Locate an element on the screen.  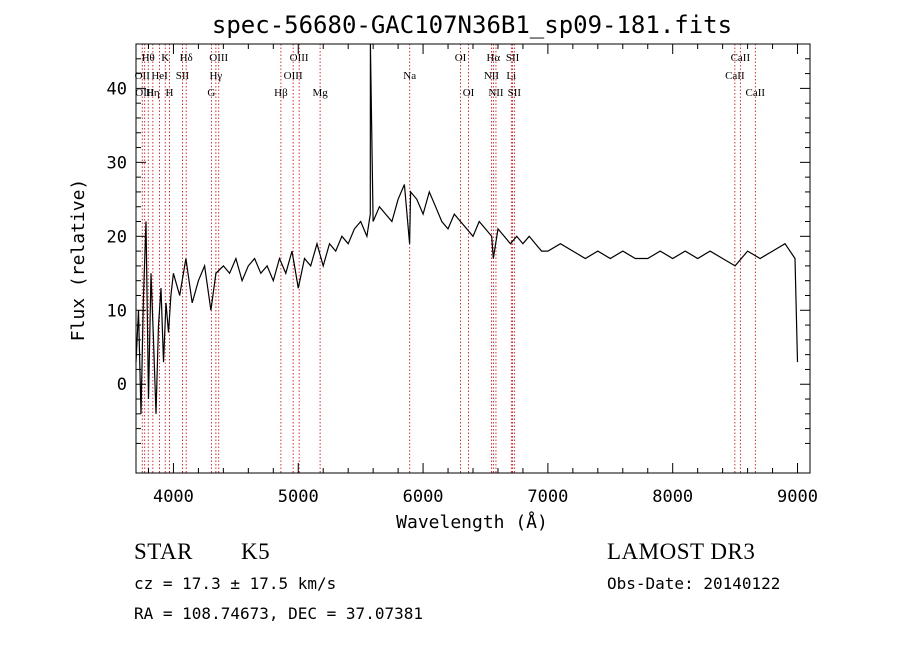
line-marker-label: HeI is located at coordinates (159, 76).